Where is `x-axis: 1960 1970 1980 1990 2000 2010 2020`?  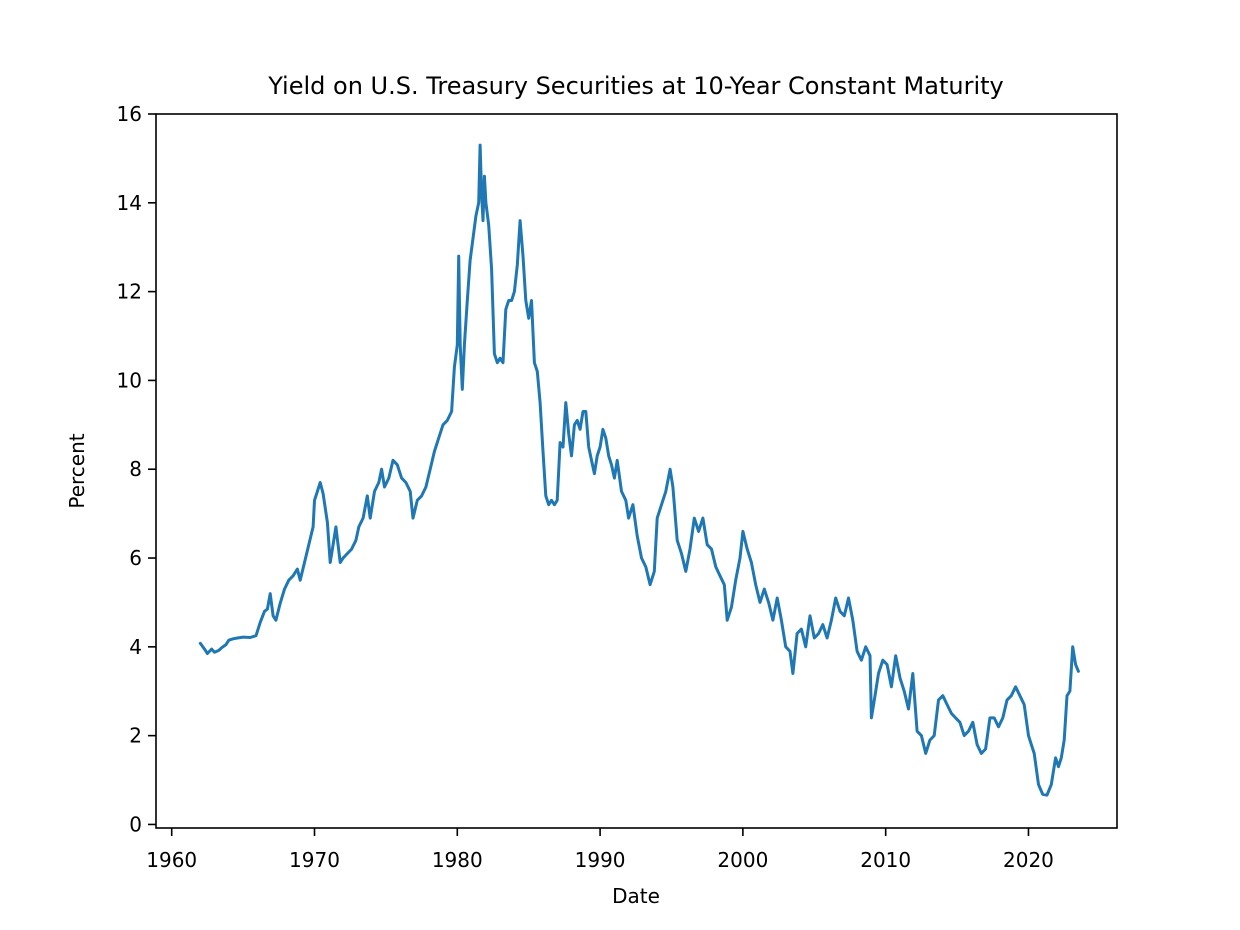 x-axis: 1960 1970 1980 1990 2000 2010 2020 is located at coordinates (600, 850).